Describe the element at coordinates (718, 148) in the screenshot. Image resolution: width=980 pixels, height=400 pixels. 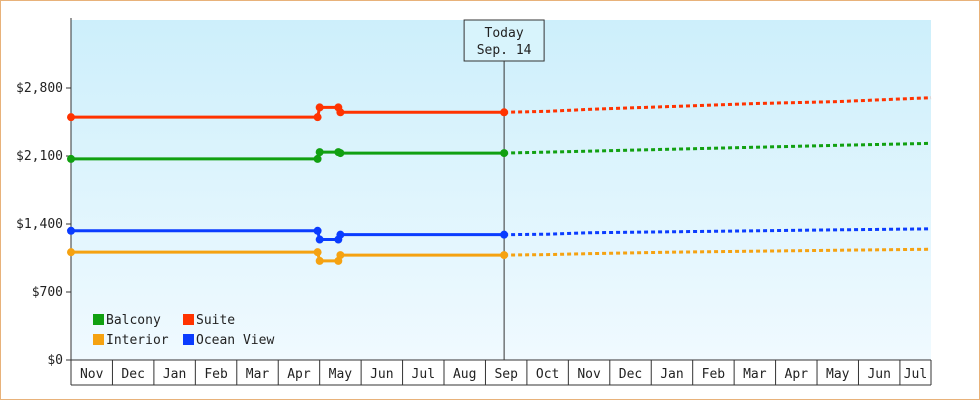
I see `series-balcony-forecast` at that location.